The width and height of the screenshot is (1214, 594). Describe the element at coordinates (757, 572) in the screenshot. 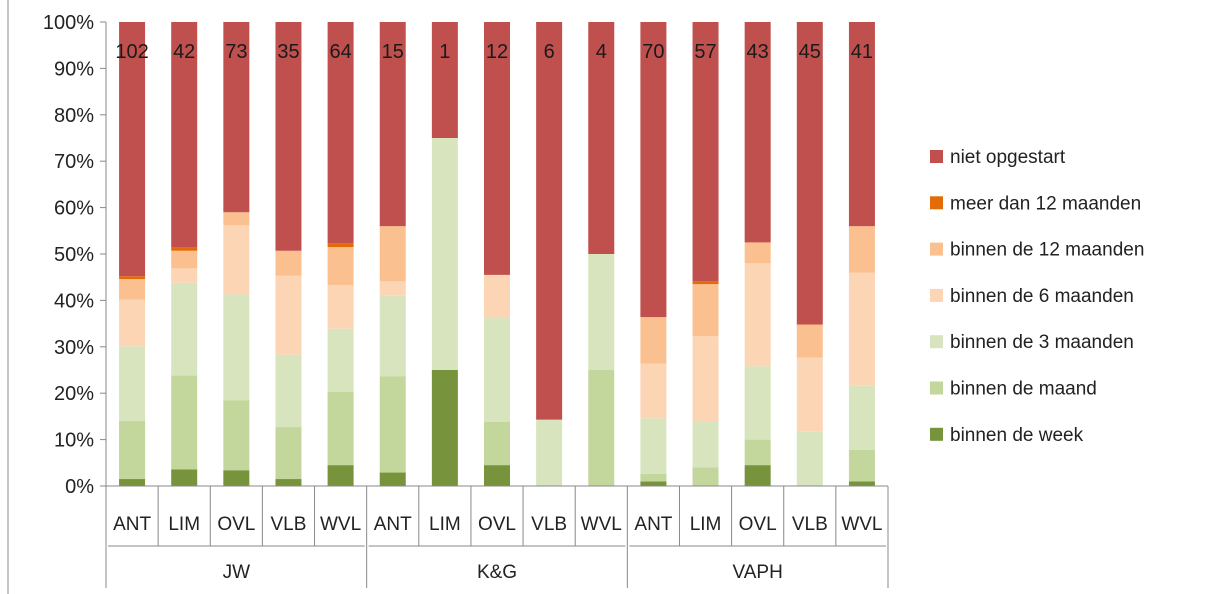

I see `x-group-label: VAPH` at that location.